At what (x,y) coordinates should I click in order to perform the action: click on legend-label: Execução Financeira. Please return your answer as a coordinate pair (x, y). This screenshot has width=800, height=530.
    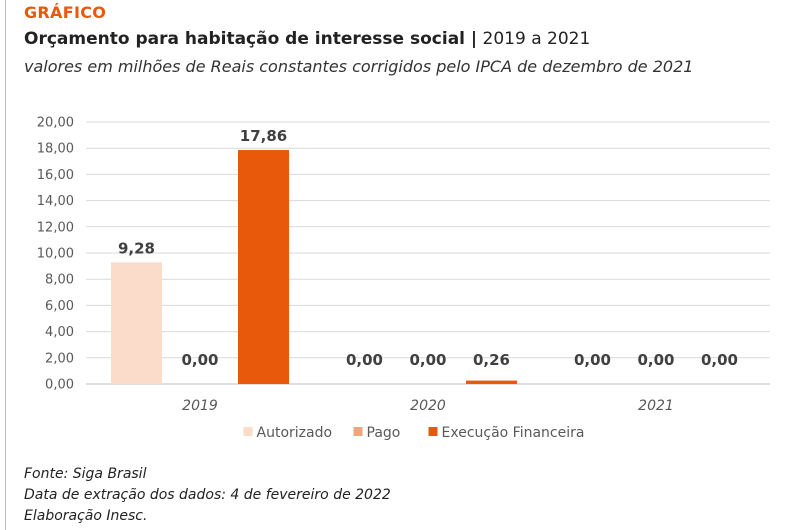
    Looking at the image, I should click on (513, 433).